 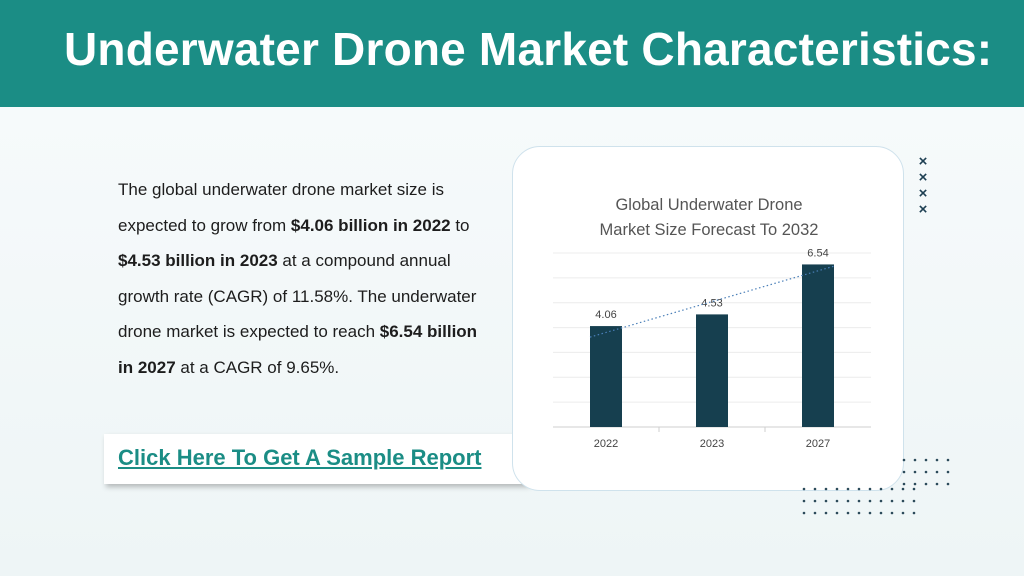 What do you see at coordinates (708, 205) in the screenshot?
I see `chart-title-line: Global Underwater Drone` at bounding box center [708, 205].